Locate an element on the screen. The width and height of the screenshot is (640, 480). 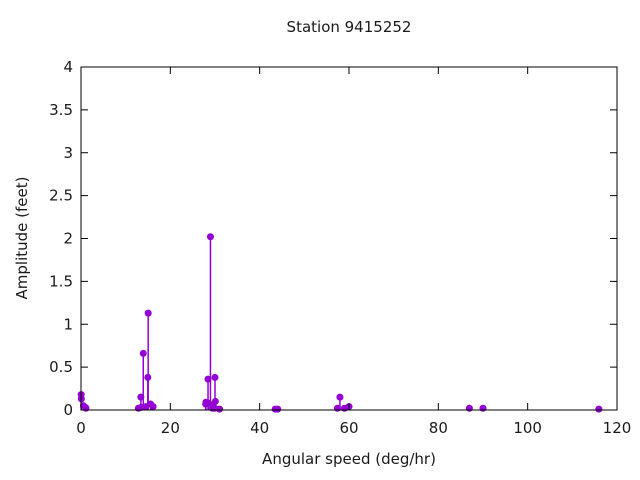
y-tick-label: 0.5 is located at coordinates (61, 367).